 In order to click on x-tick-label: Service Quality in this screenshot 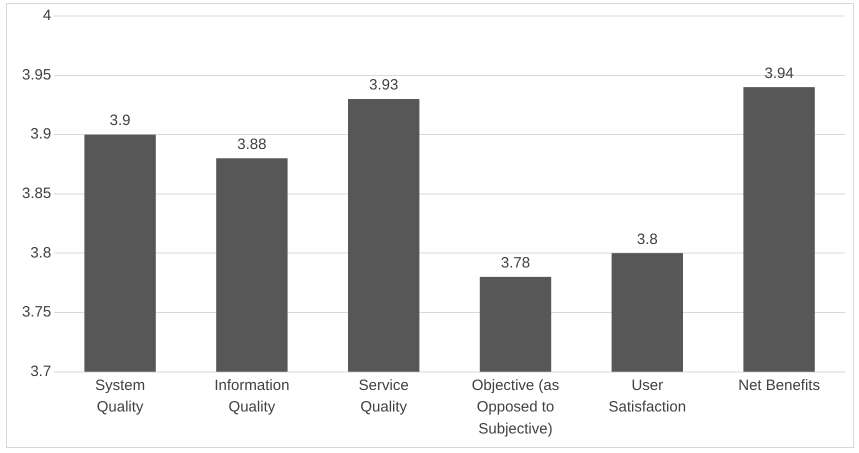, I will do `click(383, 396)`.